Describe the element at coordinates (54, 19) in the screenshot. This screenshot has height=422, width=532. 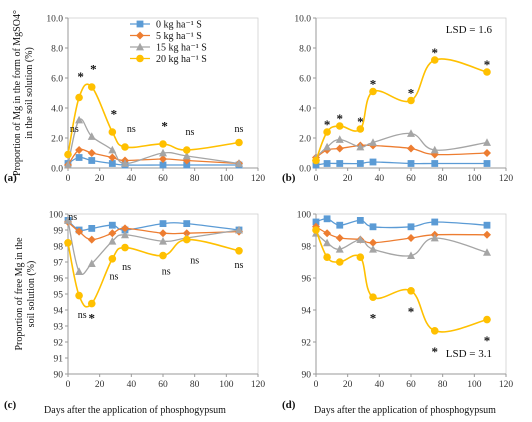
I see `y-tick-label: 10.0` at that location.